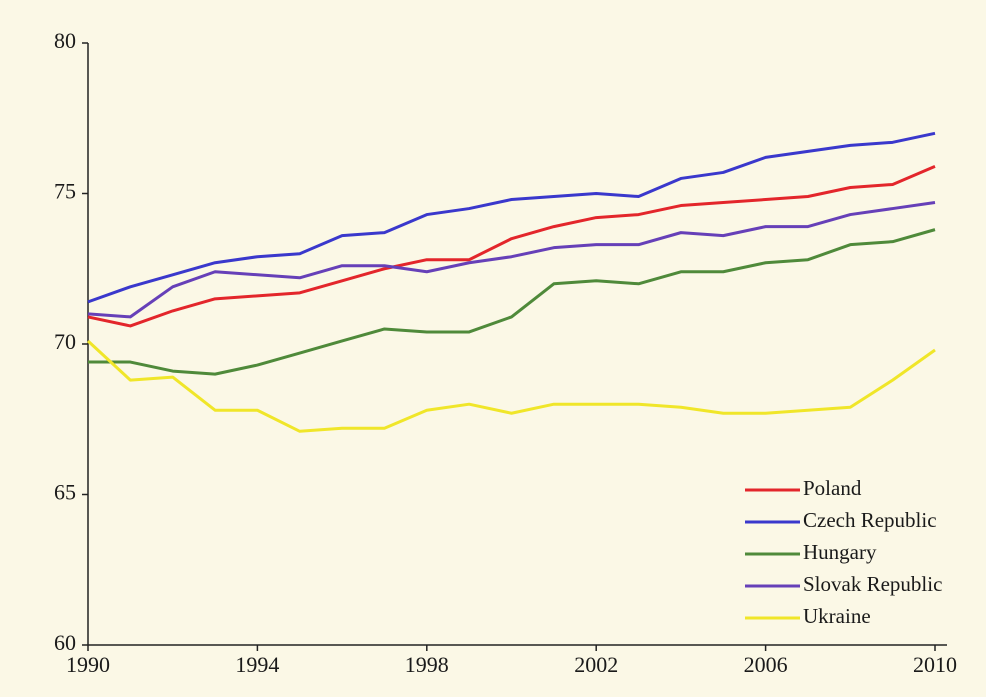  What do you see at coordinates (832, 488) in the screenshot?
I see `legend-label: Poland` at bounding box center [832, 488].